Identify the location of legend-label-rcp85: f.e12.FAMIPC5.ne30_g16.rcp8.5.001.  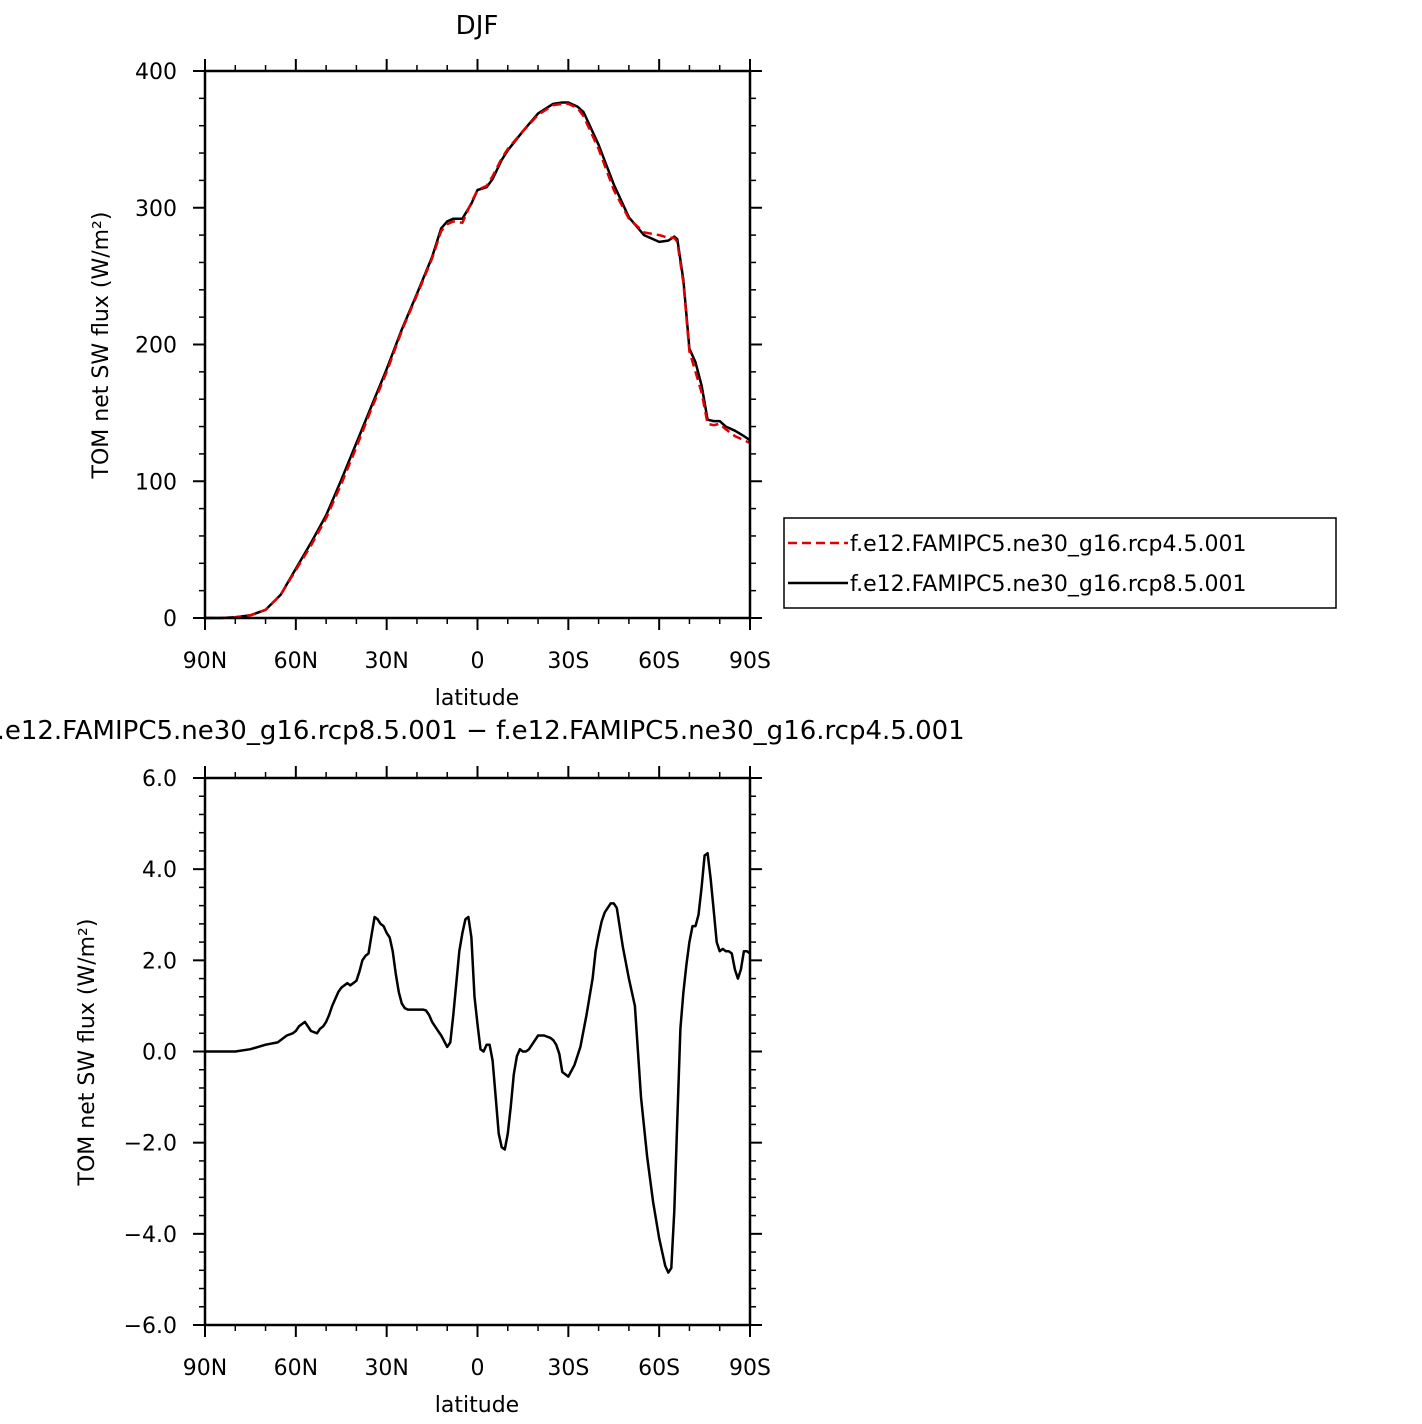
(1048, 584).